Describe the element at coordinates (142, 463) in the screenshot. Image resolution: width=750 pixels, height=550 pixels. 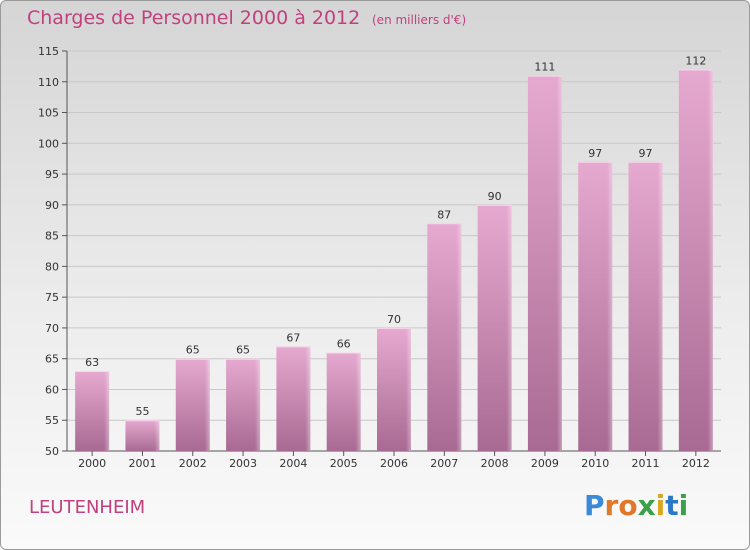
I see `x-tick-label: 2001` at that location.